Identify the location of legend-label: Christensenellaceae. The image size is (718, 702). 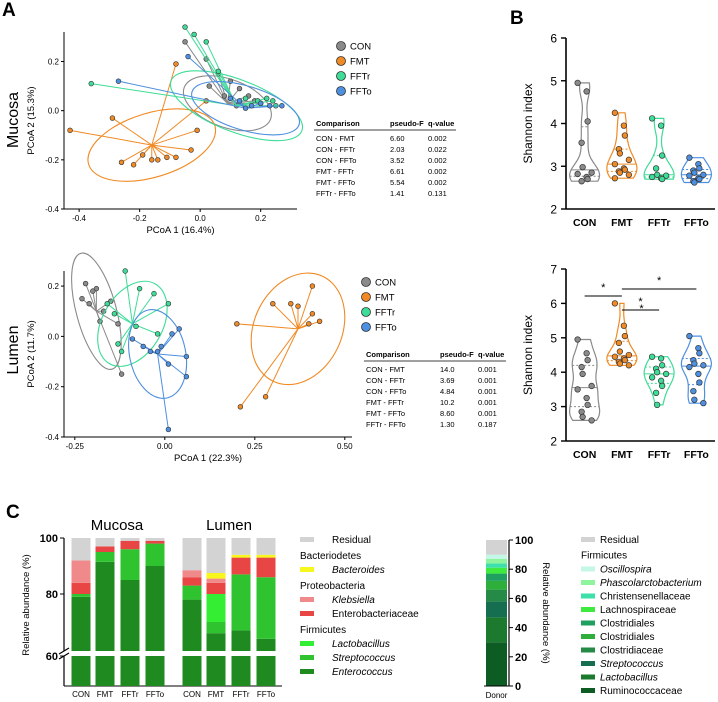
(645, 597).